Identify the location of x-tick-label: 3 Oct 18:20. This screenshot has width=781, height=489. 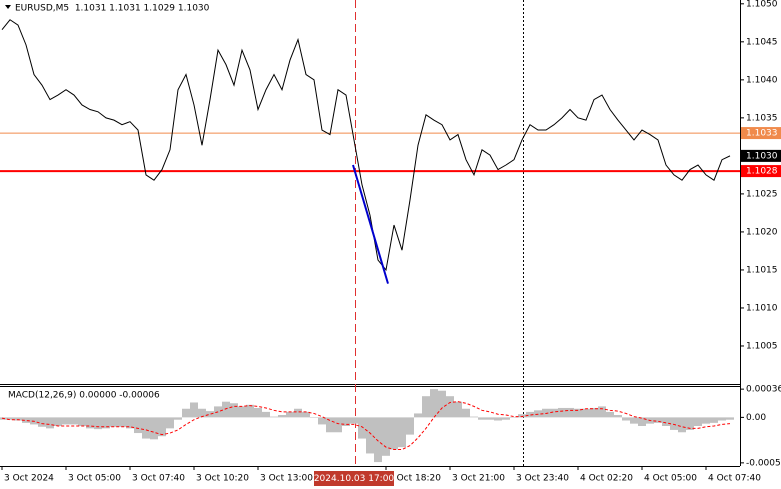
(414, 479).